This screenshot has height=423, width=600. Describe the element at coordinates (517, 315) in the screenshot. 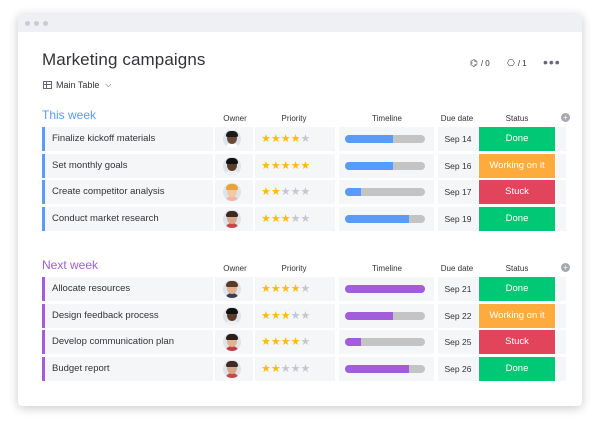

I see `status-label: Working on it` at that location.